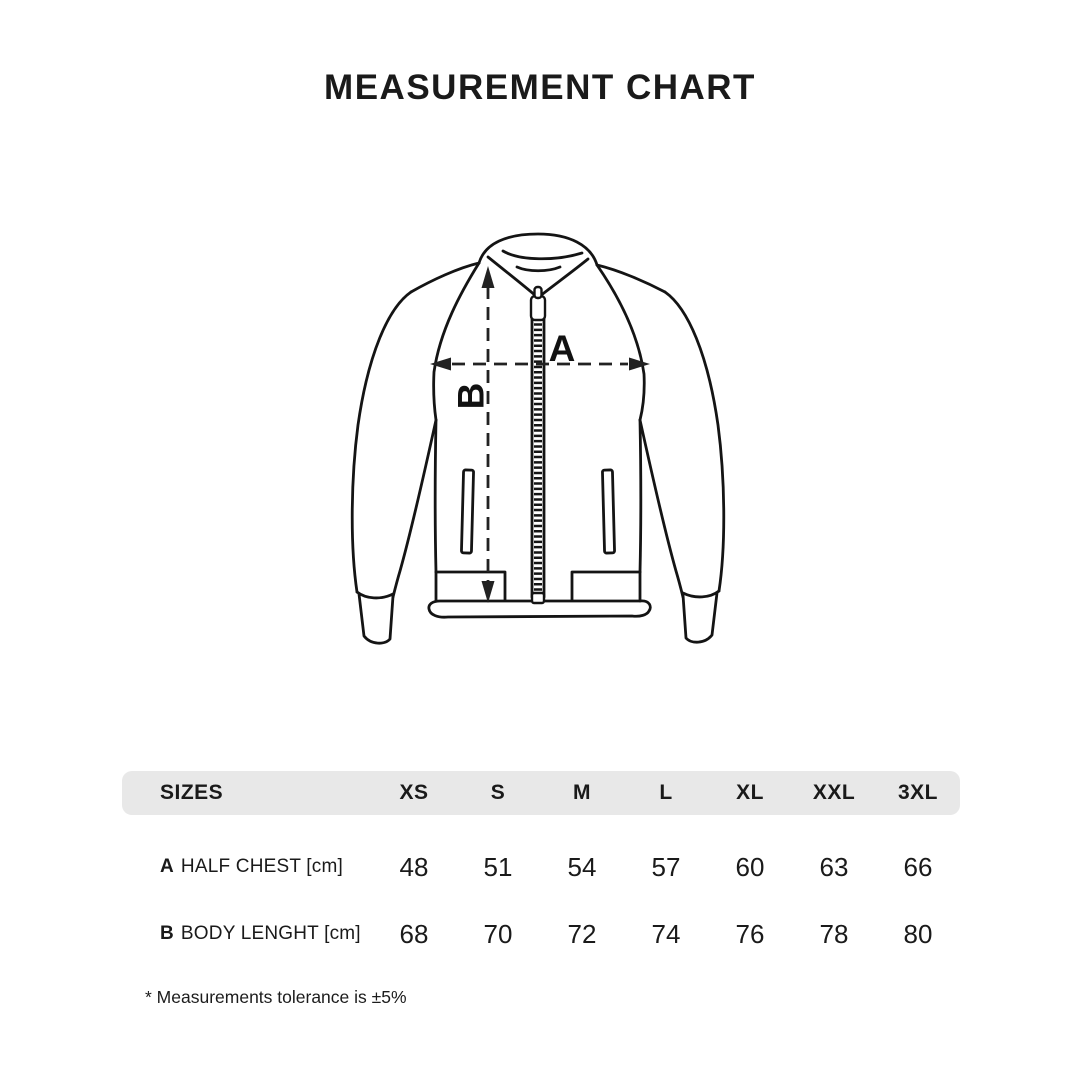 This screenshot has width=1080, height=1080. I want to click on page-title: MEASUREMENT CHART, so click(540, 87).